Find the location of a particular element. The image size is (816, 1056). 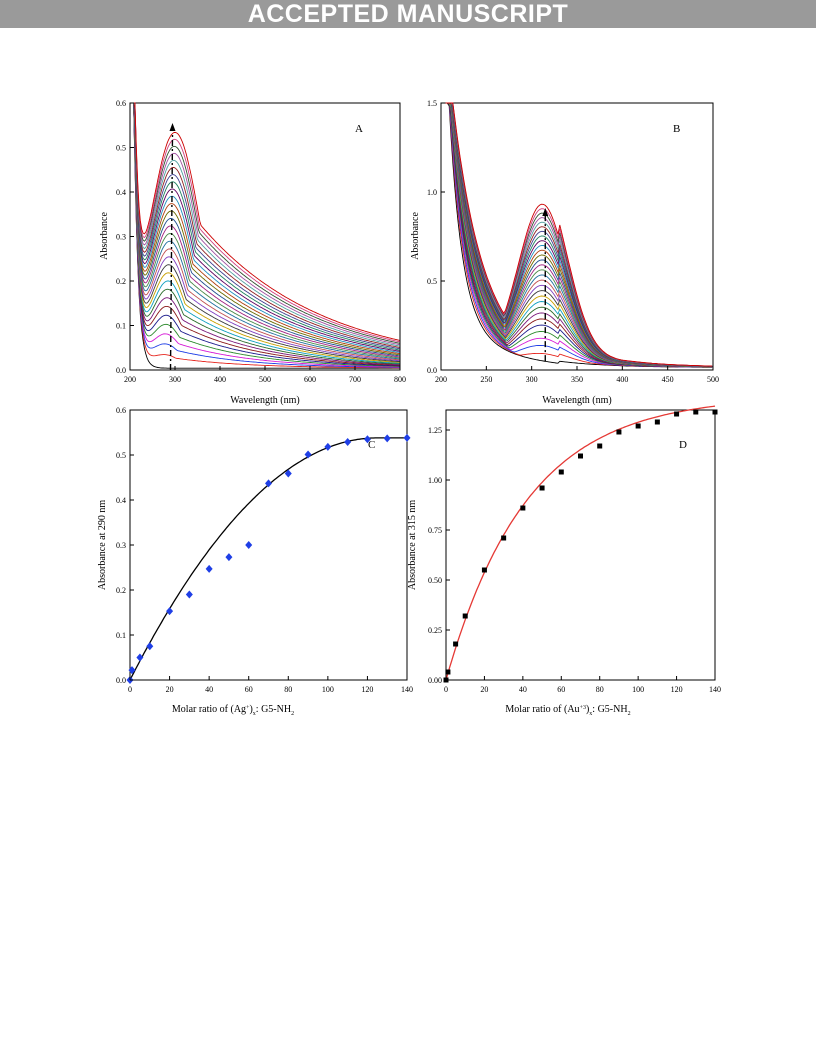

y-tick-label: 0.6 is located at coordinates (121, 103).